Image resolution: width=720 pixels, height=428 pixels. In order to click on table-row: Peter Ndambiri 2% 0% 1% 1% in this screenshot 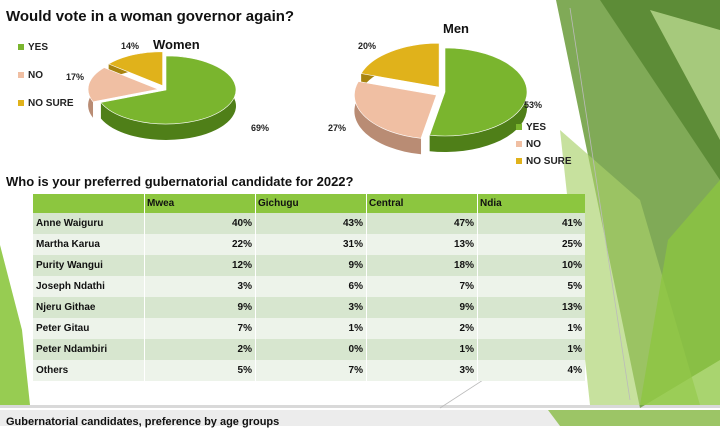, I will do `click(309, 349)`.